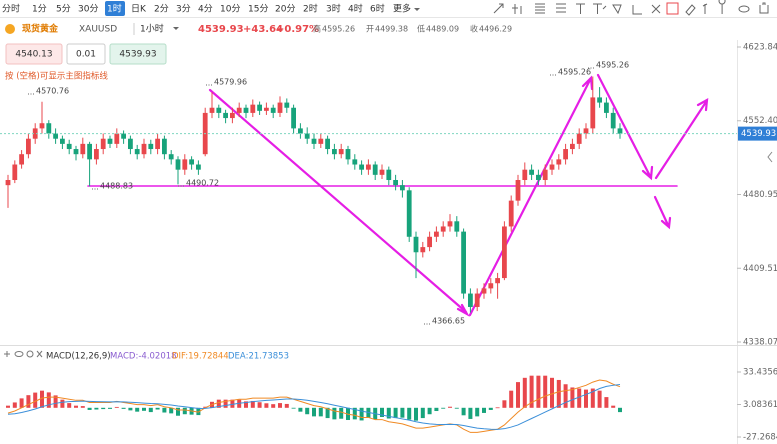 The width and height of the screenshot is (777, 444). Describe the element at coordinates (258, 9) in the screenshot. I see `period-button: 15分` at that location.